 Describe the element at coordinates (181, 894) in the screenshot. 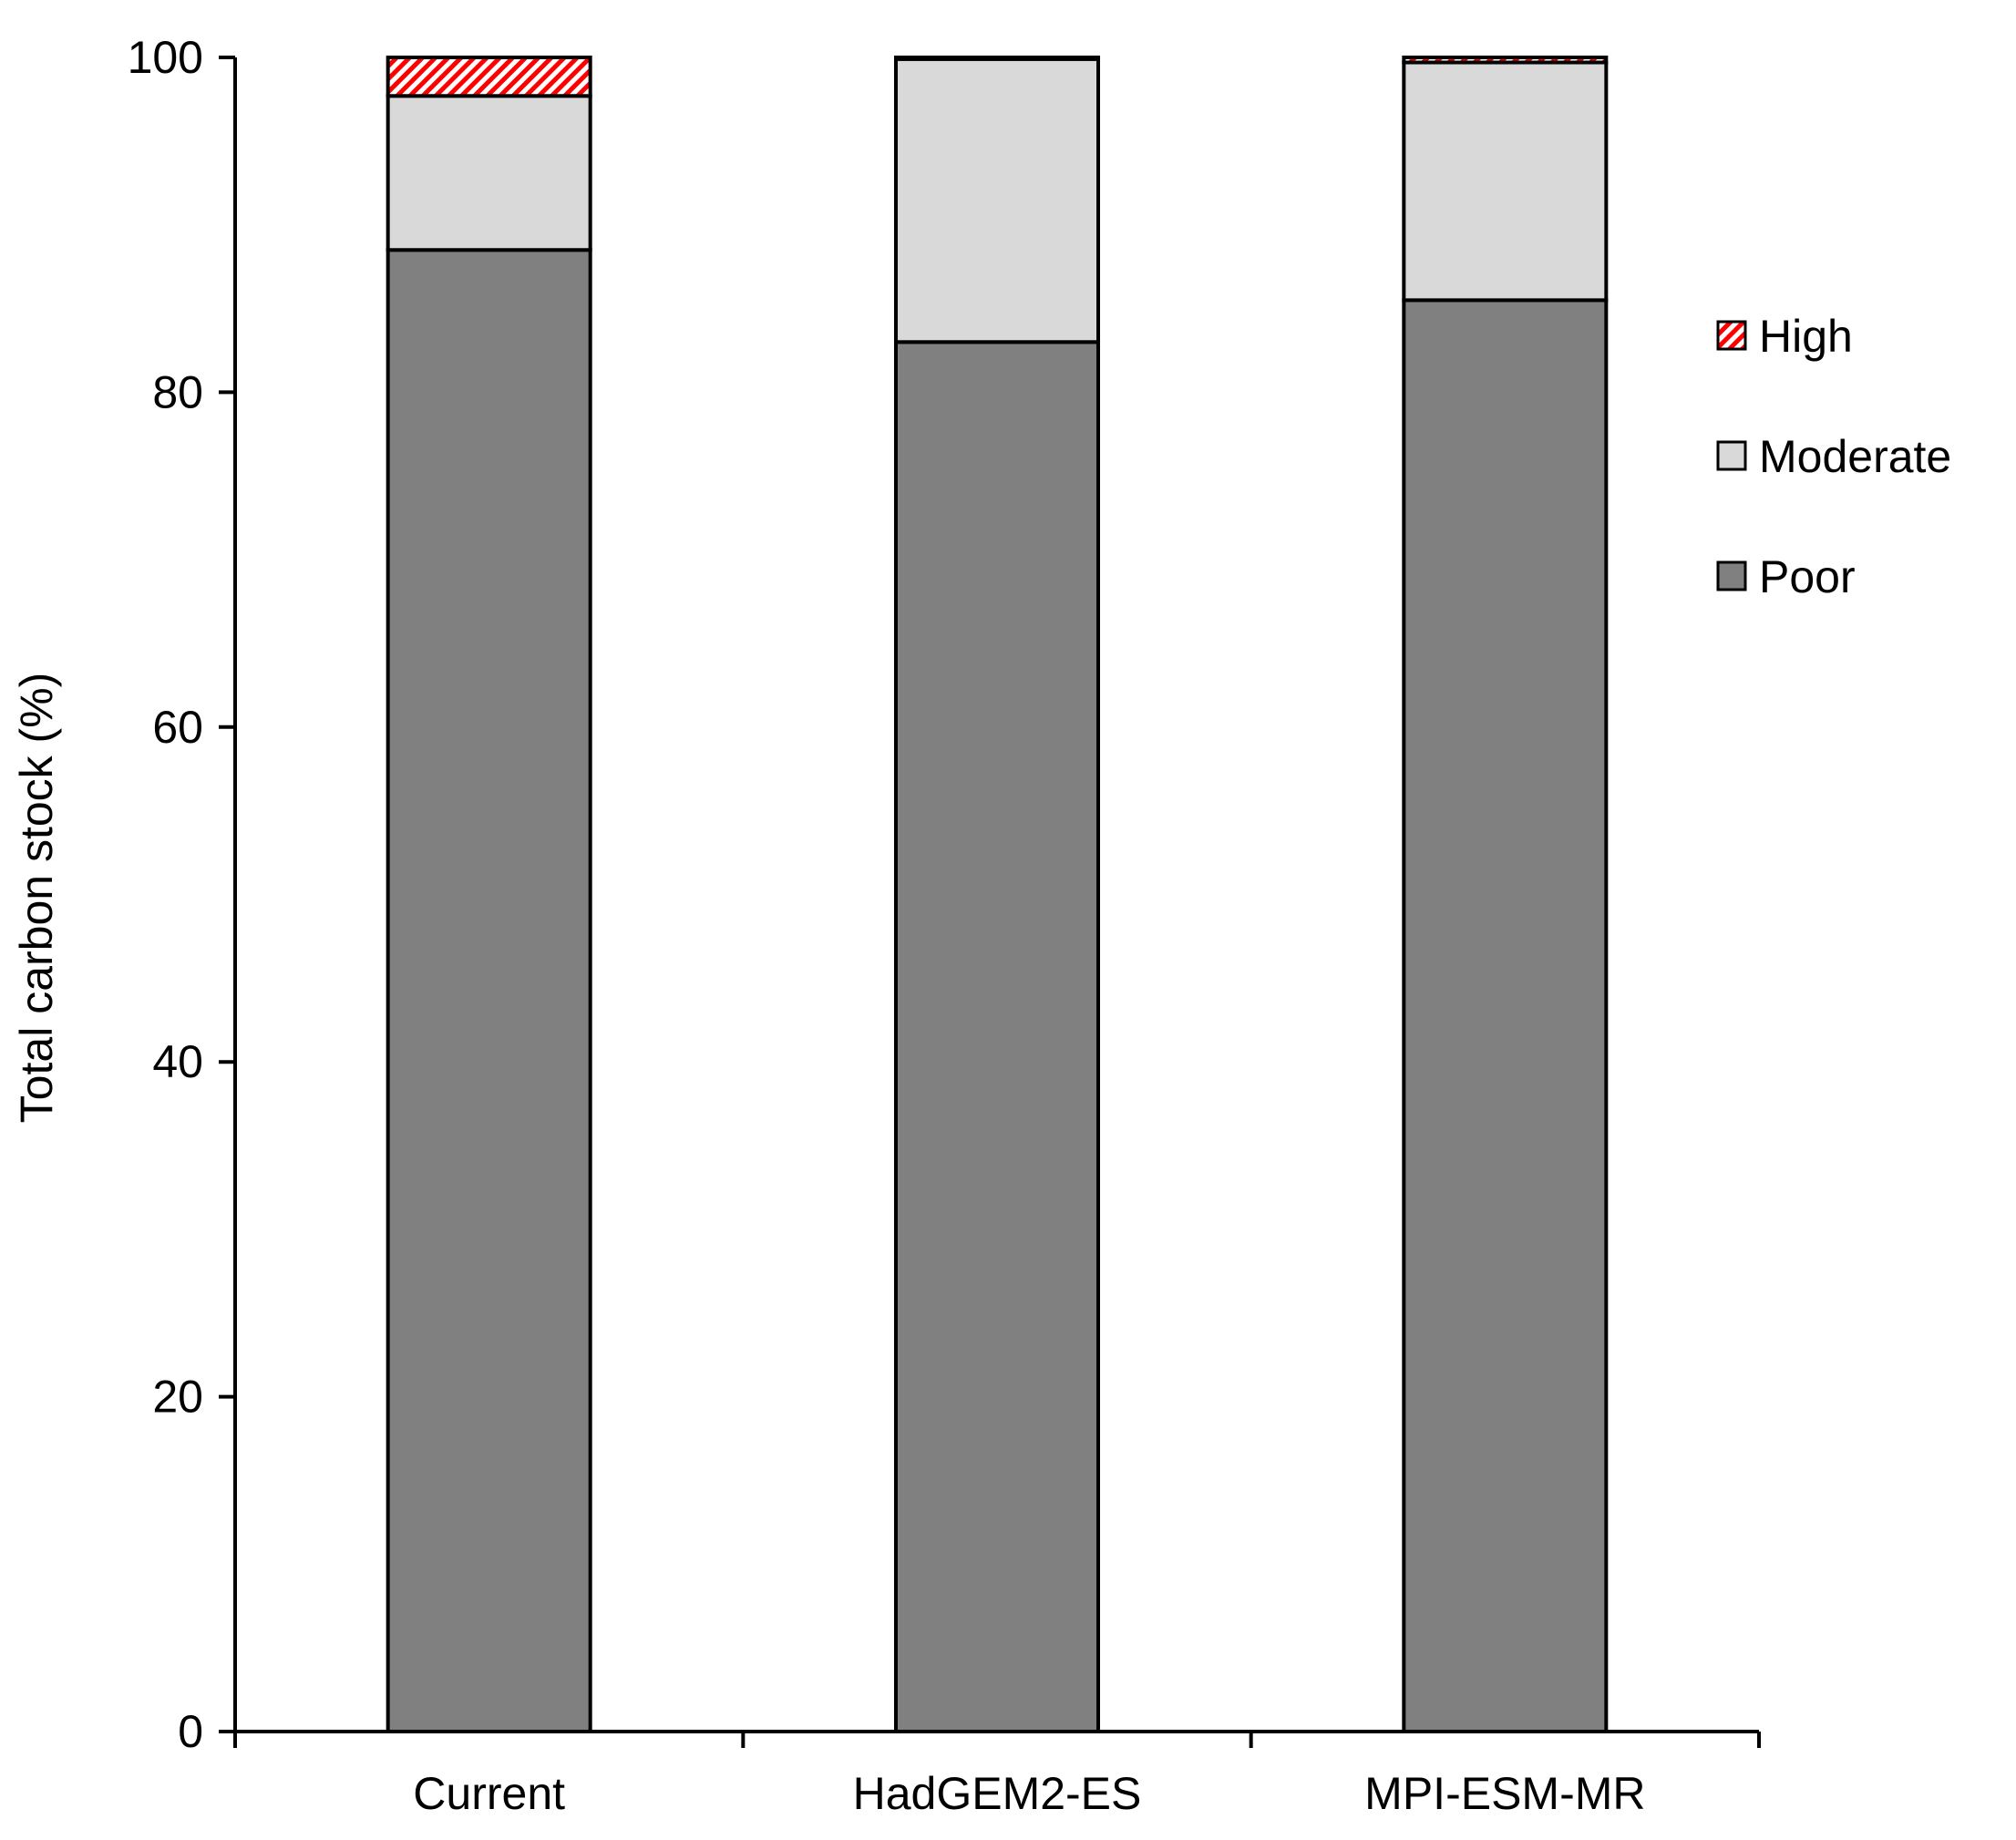

I see `y-ticks: 0 20 40 60 80 100` at that location.